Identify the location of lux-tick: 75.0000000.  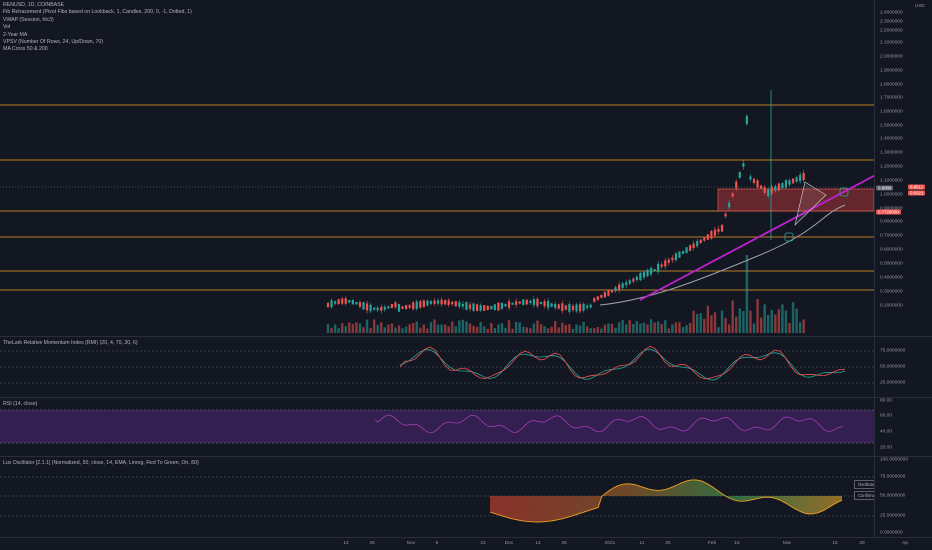
(893, 477).